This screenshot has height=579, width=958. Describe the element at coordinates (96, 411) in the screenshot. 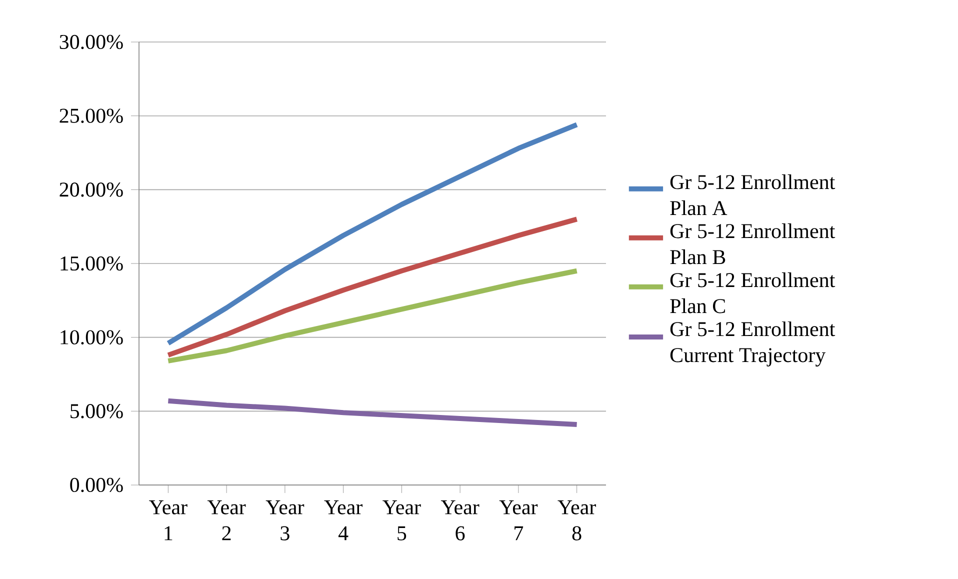

I see `y-tick-label: 5.00%` at that location.